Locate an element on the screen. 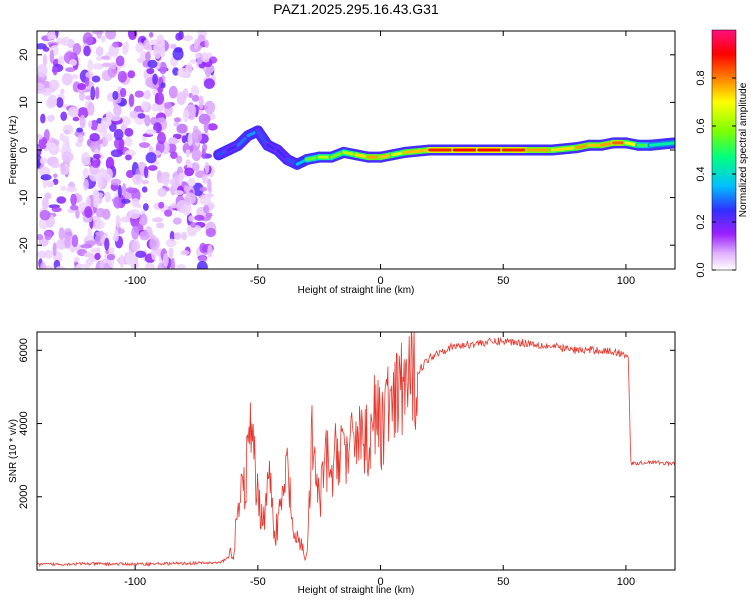 The image size is (750, 600). colorbar-tick-label: 0.2 is located at coordinates (701, 221).